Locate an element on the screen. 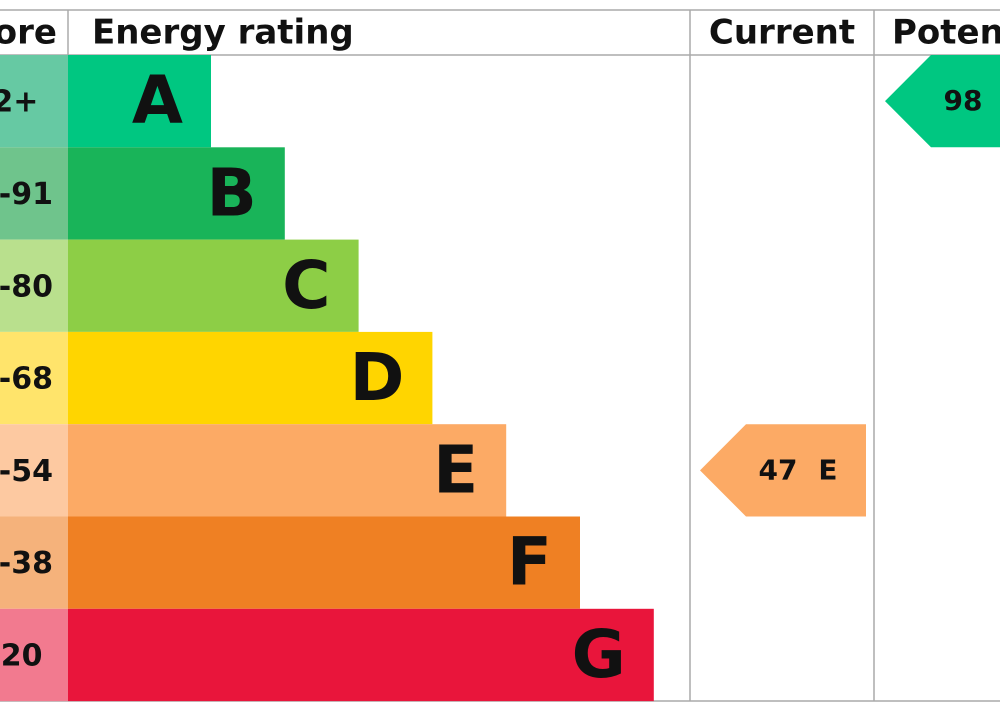  score-range: 21-38 is located at coordinates (26, 563).